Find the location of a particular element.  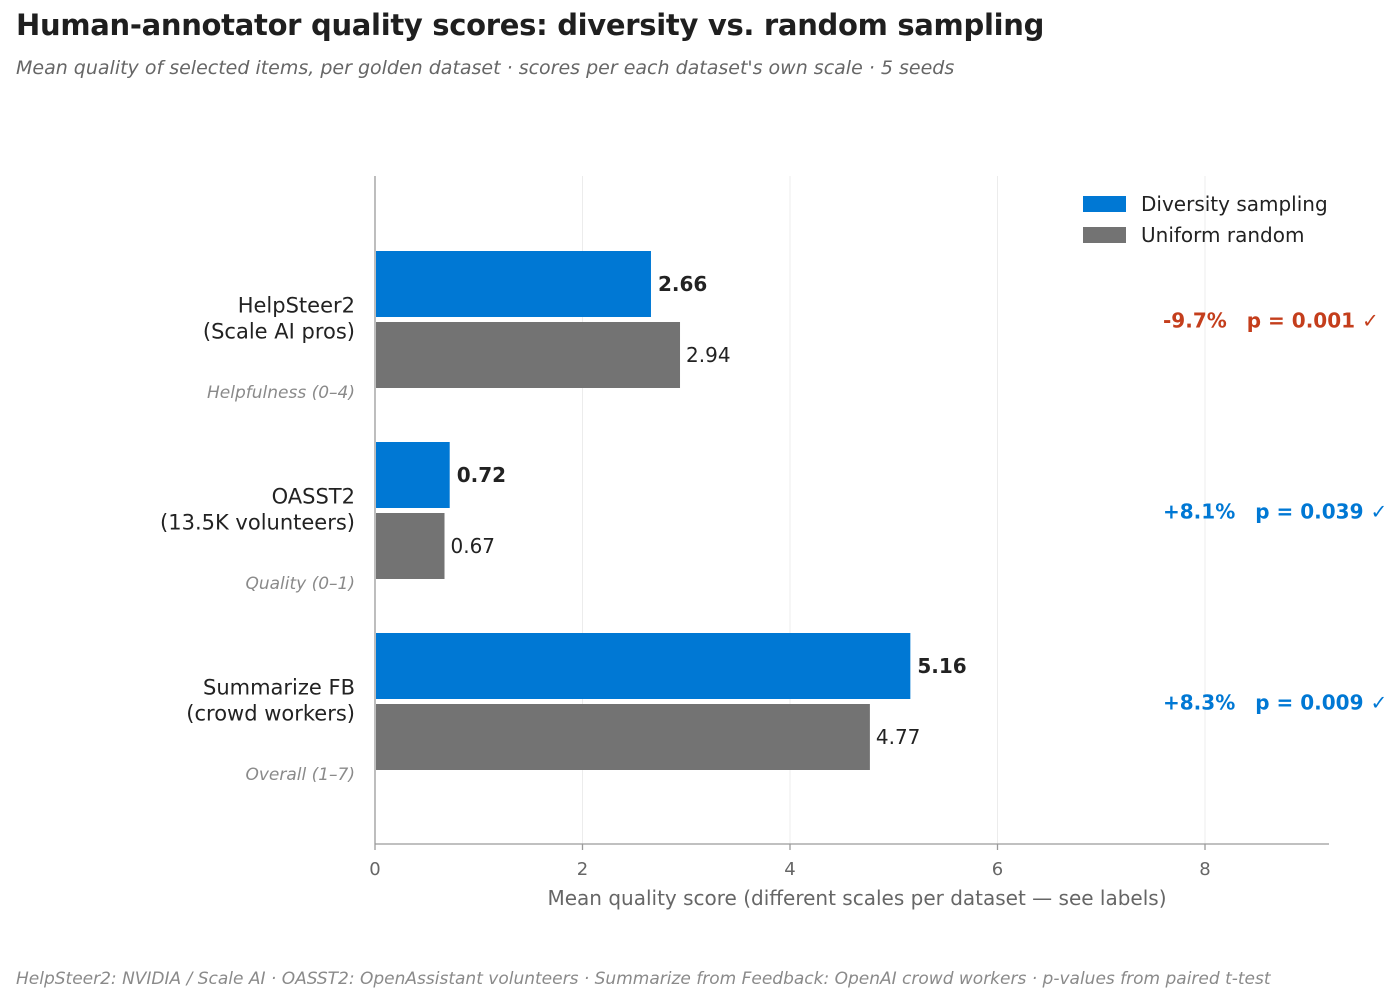

bar-value-label: 2.66 is located at coordinates (682, 284).